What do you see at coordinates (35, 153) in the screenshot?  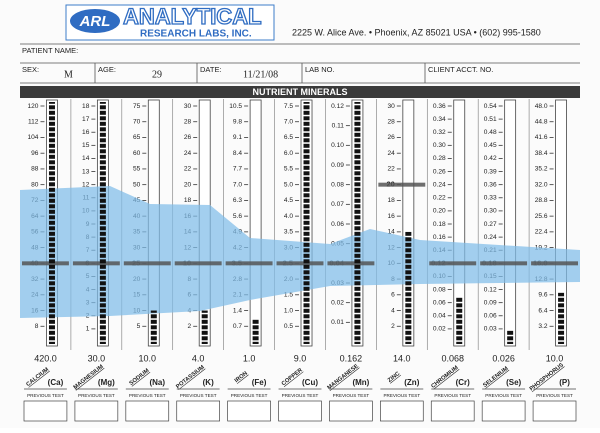 I see `tick-label: 96` at bounding box center [35, 153].